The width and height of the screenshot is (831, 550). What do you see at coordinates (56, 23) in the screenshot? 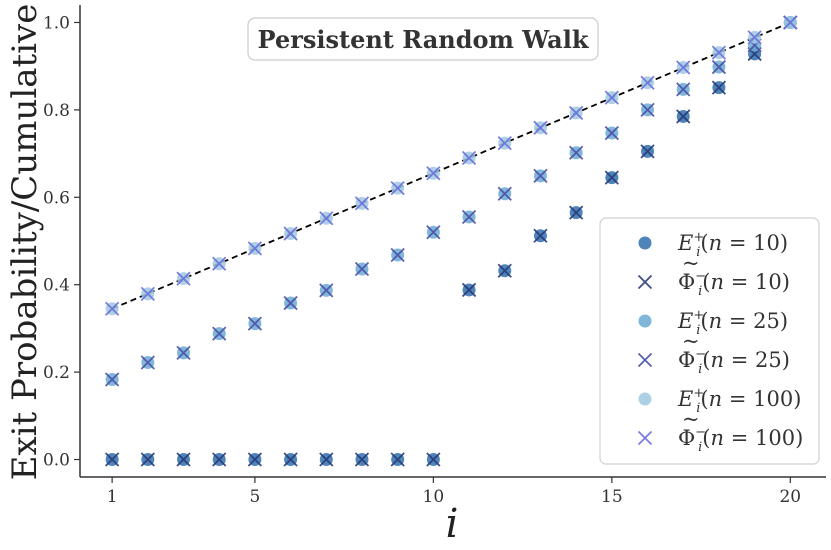
I see `y-tick-label: 1.0` at bounding box center [56, 23].